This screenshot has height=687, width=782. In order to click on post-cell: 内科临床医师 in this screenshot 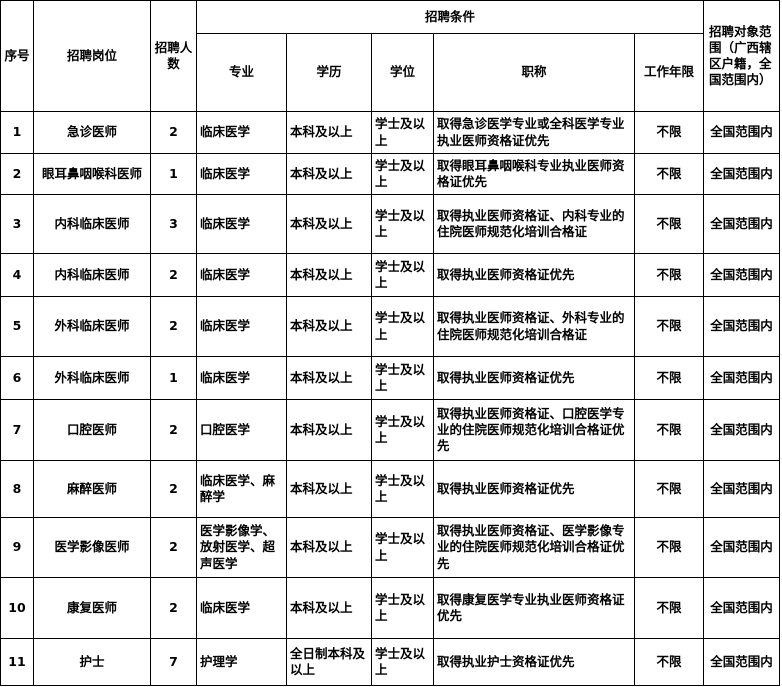, I will do `click(92, 275)`.